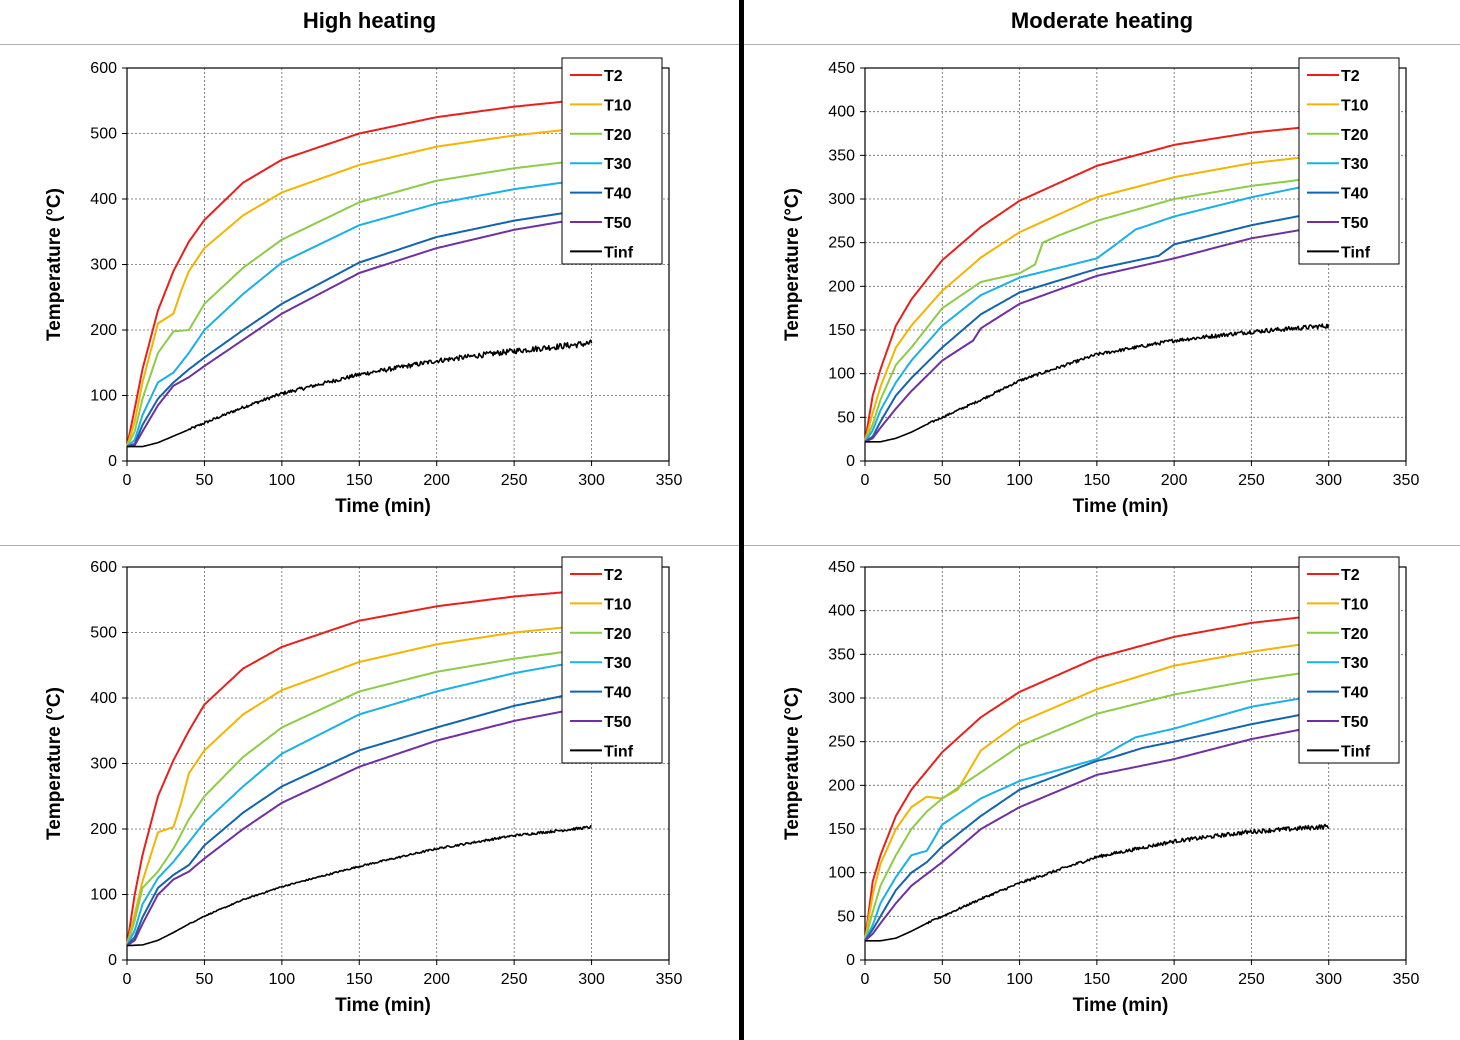 This screenshot has height=1040, width=1460. I want to click on row-divider-left, so click(369, 545).